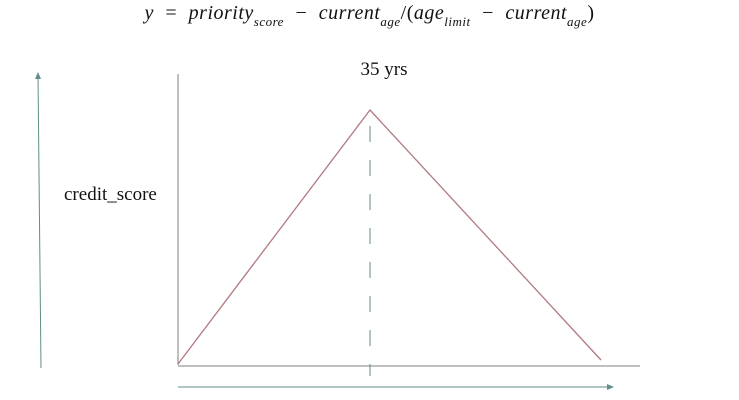 This screenshot has width=739, height=400. I want to click on formula-close-paren: ), so click(591, 13).